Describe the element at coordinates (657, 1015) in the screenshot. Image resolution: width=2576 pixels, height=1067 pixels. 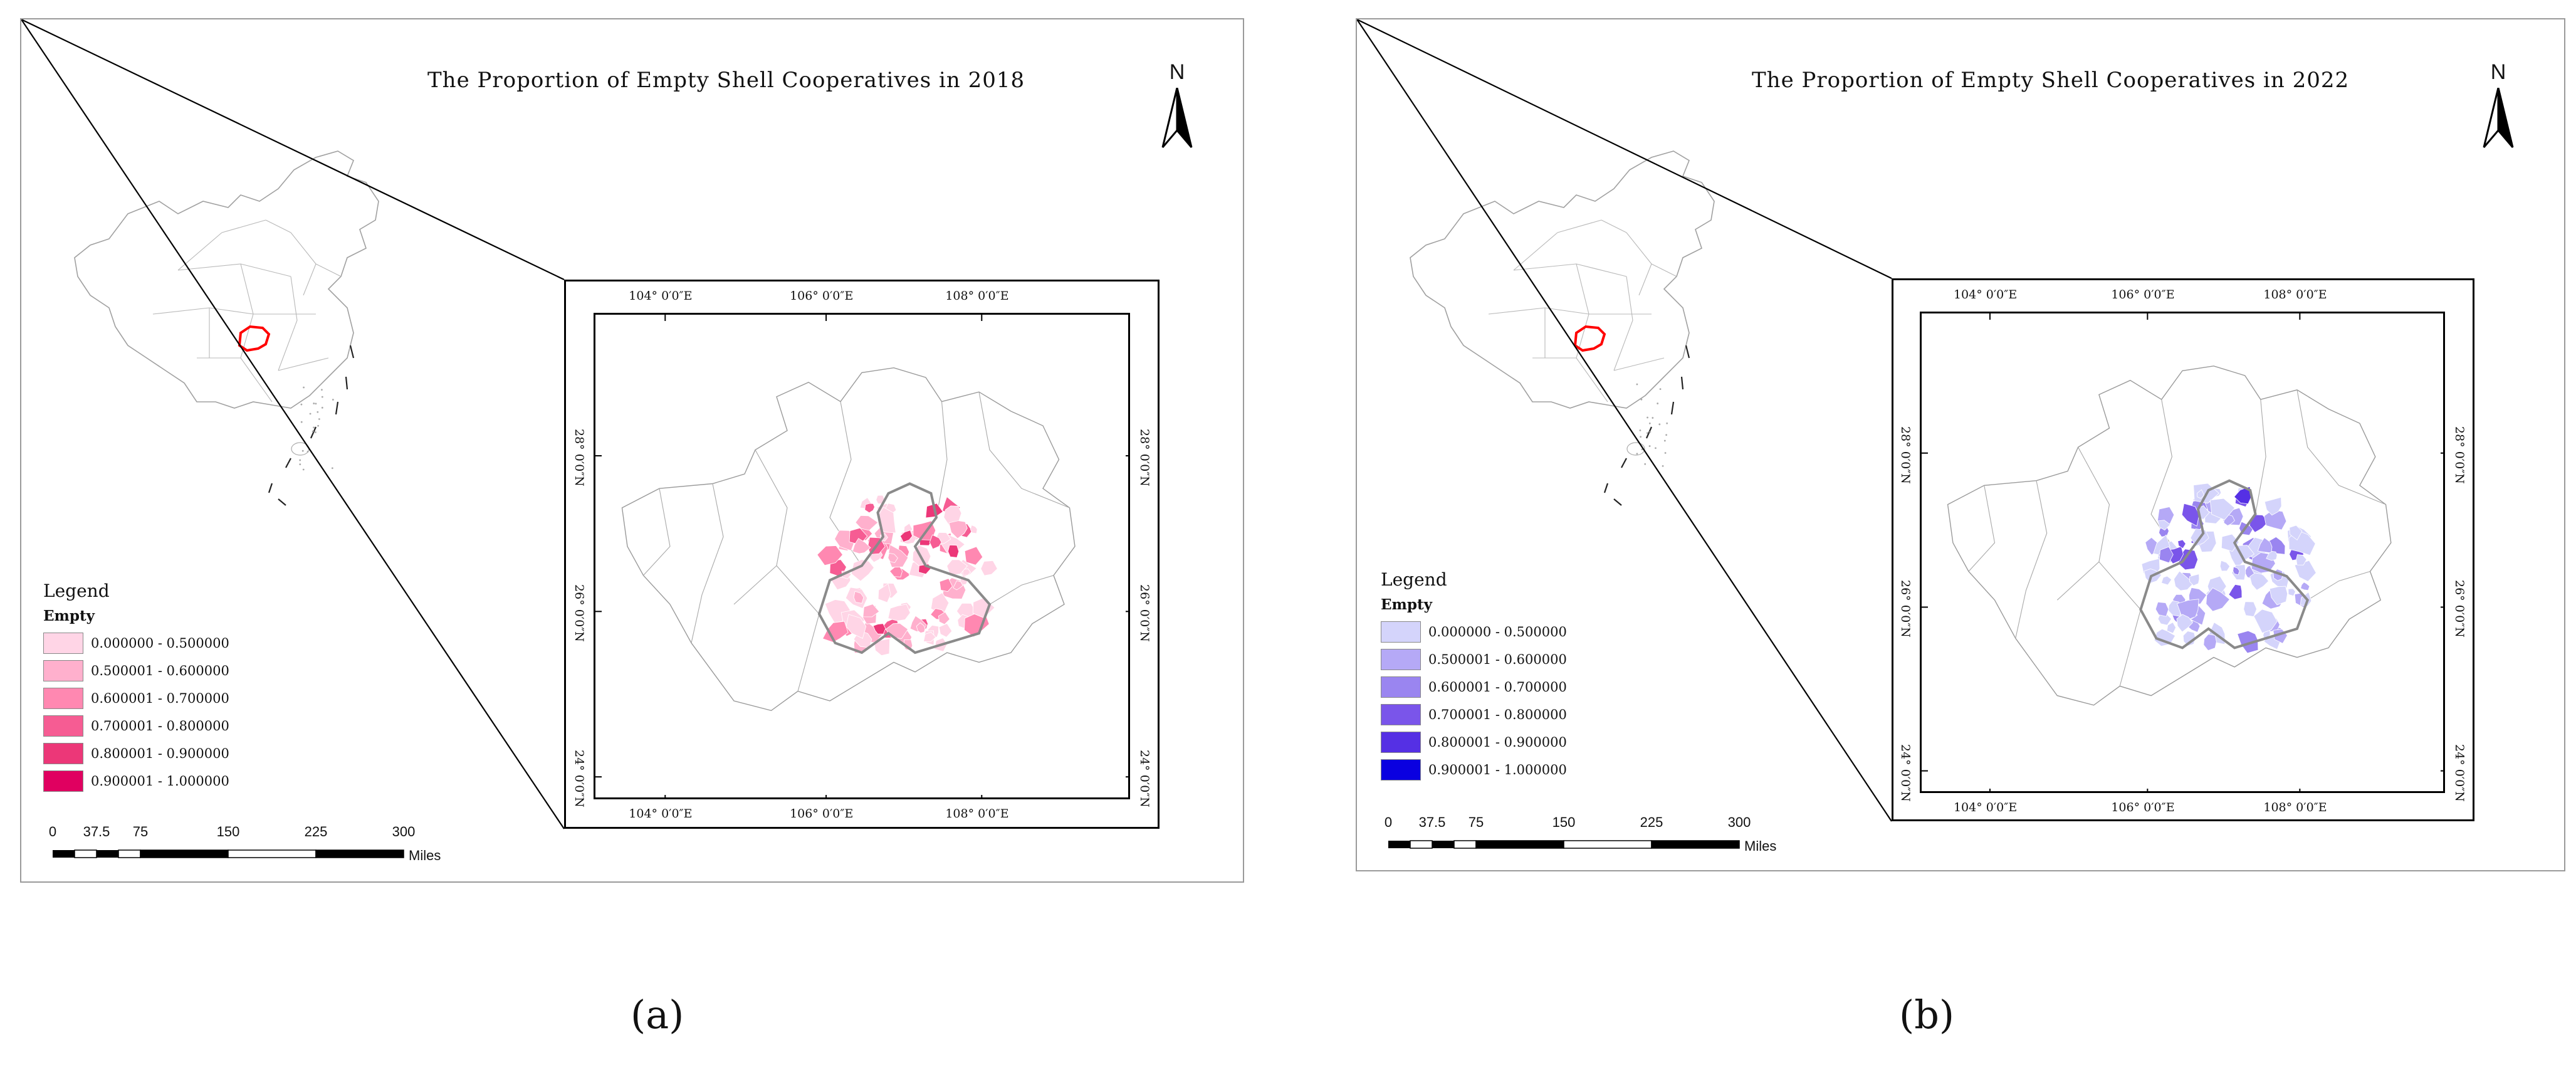
I see `subfigure-caption-a: (a)` at that location.